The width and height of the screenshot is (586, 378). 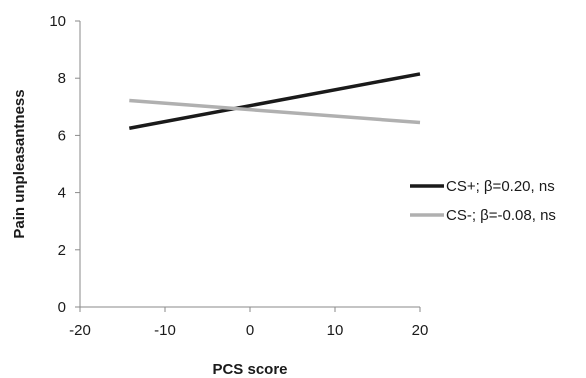 What do you see at coordinates (62, 78) in the screenshot?
I see `y-tick-label: 8` at bounding box center [62, 78].